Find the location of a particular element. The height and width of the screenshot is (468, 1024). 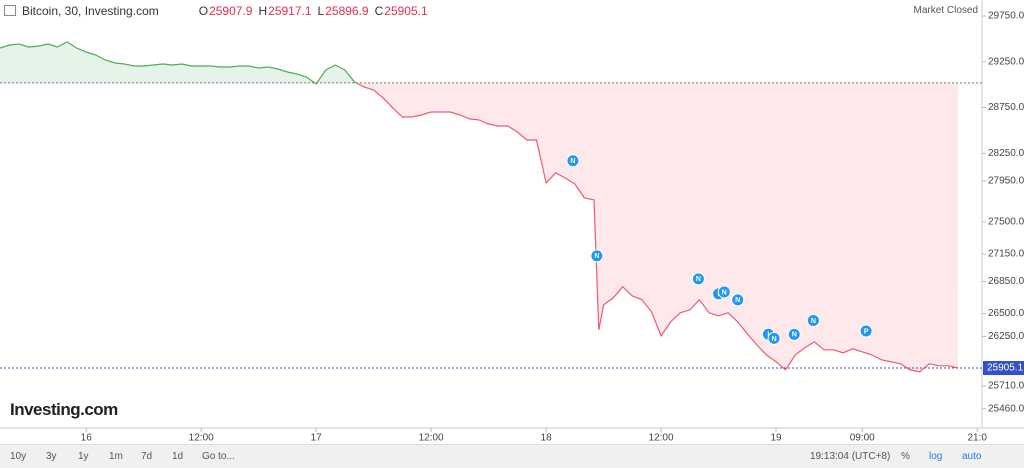

y-tick-label: 27950.0 is located at coordinates (1006, 180).